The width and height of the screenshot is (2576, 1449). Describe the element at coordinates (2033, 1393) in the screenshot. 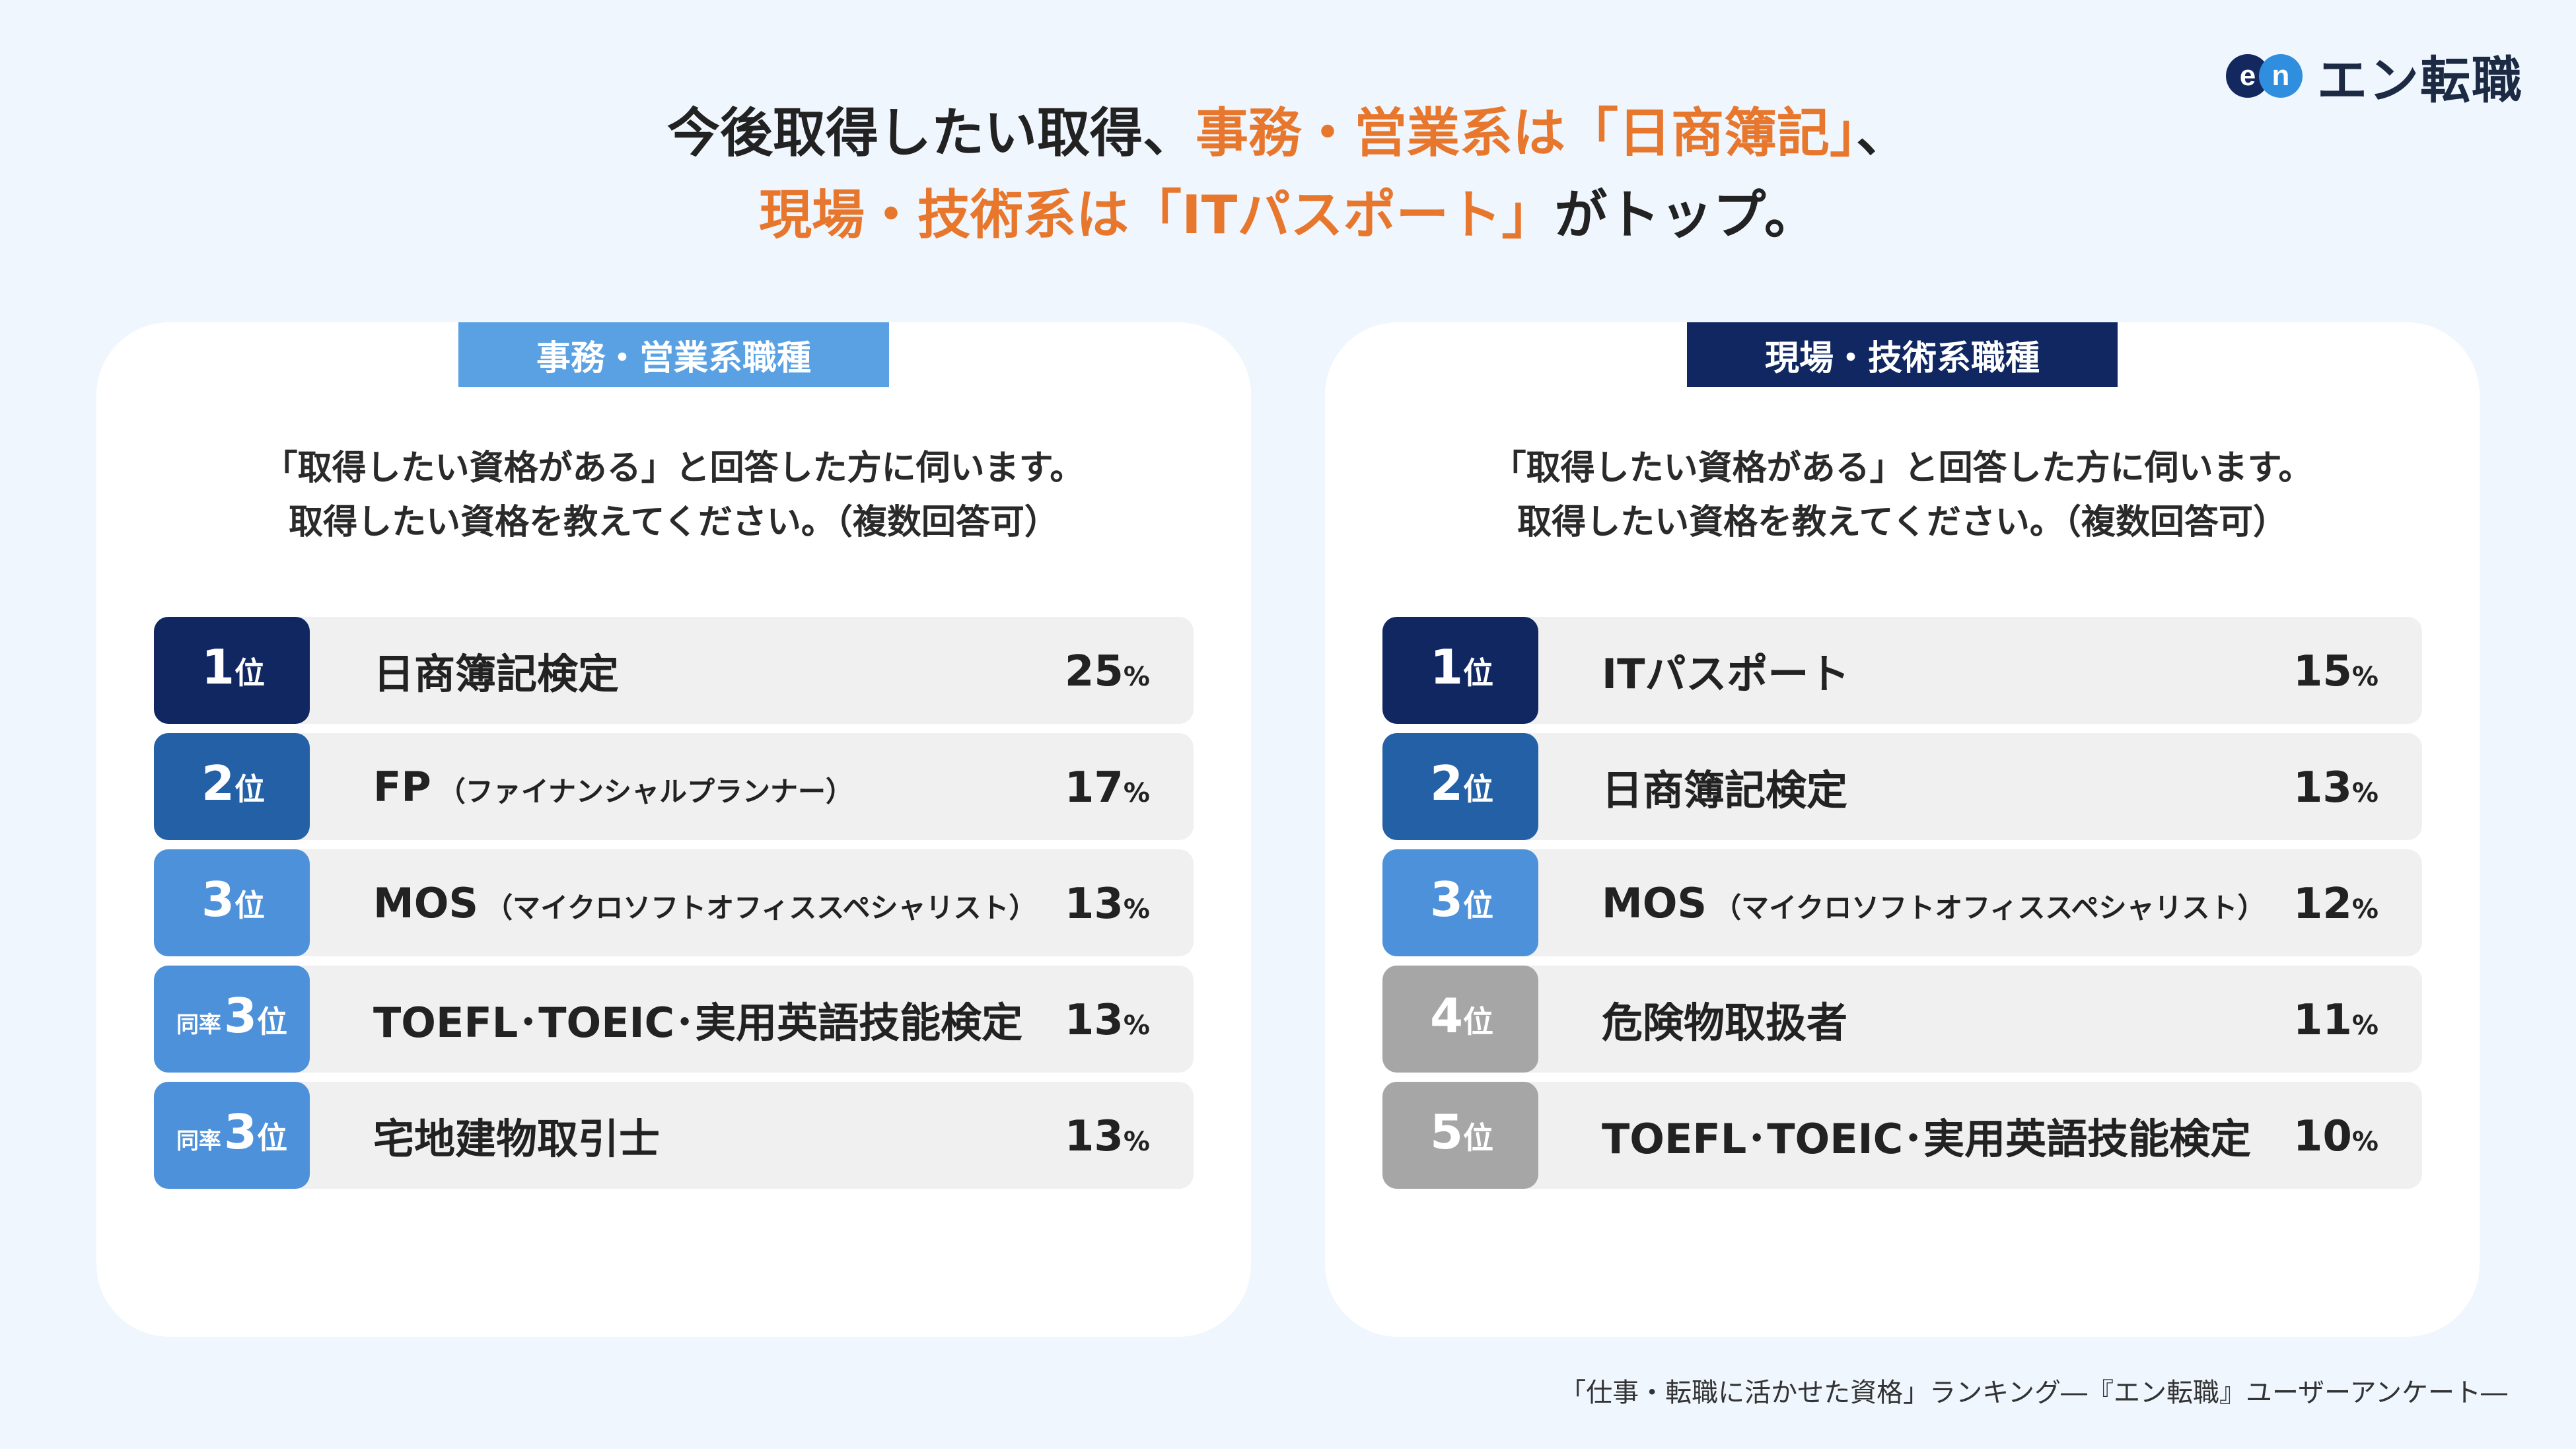

I see `source-note: 「仕事・転職に活かせた資格」ランキング―『エン転職』ユーザーアンケート―` at that location.